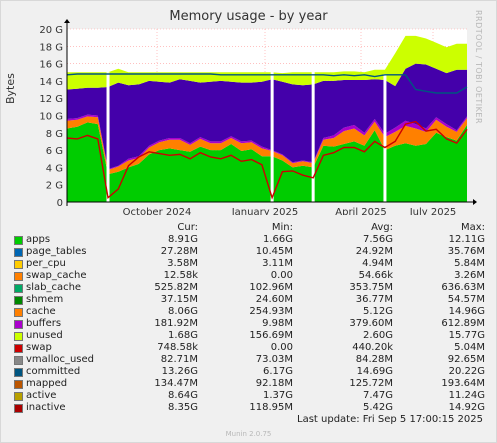 The width and height of the screenshot is (497, 443). What do you see at coordinates (179, 359) in the screenshot?
I see `legend-cur-value: 82.71M` at bounding box center [179, 359].